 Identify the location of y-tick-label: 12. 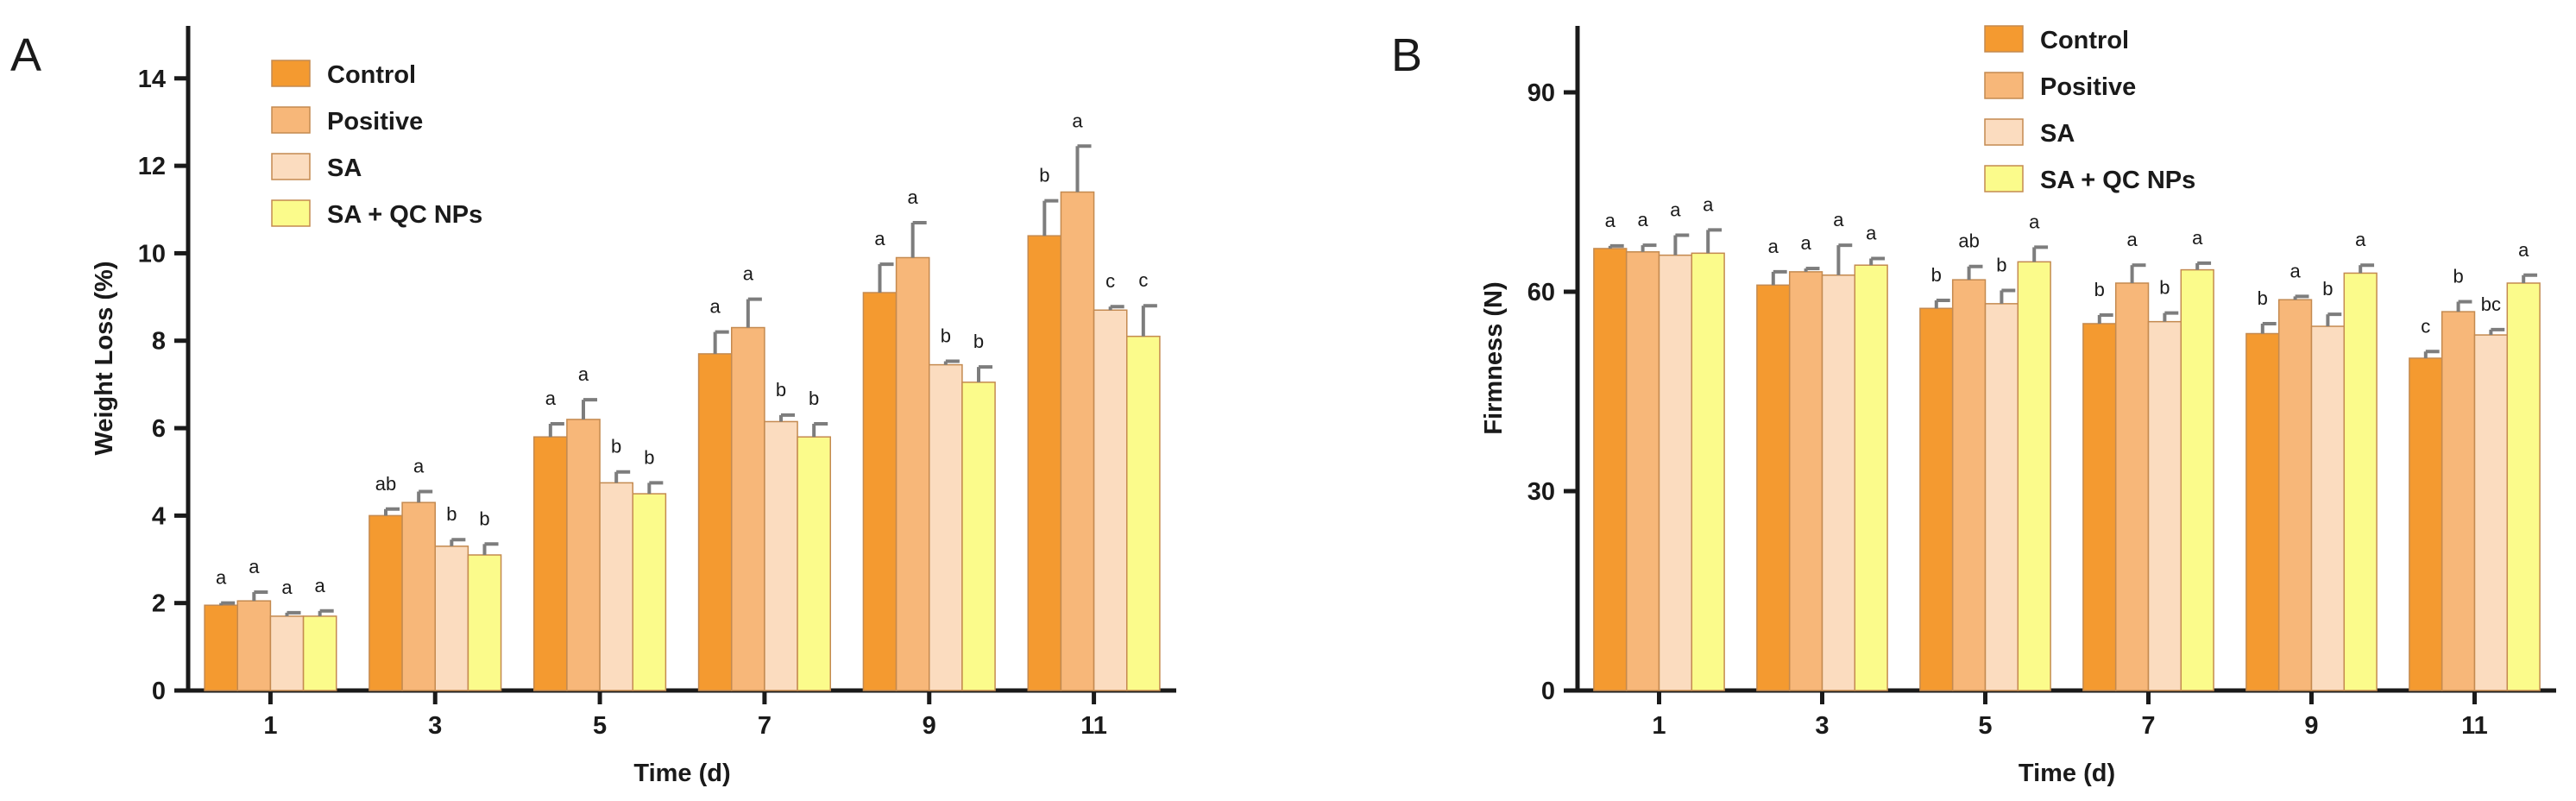
(152, 166).